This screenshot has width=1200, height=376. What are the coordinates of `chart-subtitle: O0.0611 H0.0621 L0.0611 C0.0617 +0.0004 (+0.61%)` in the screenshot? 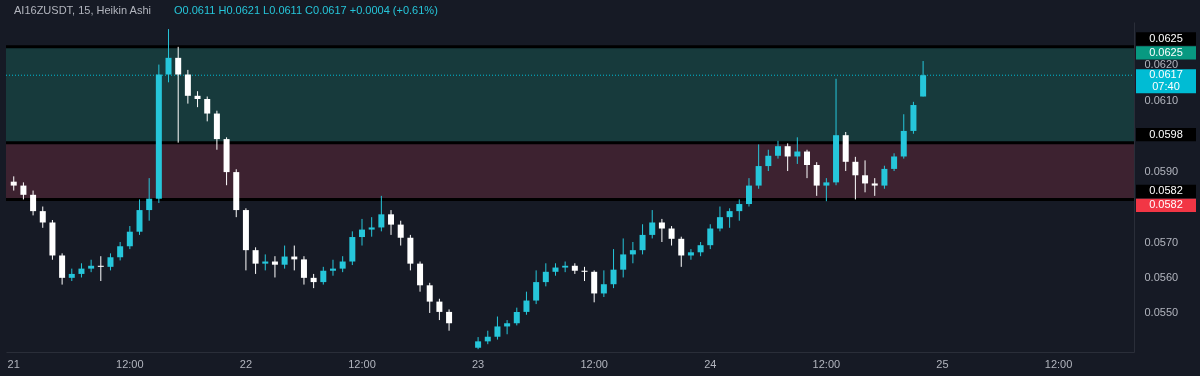 It's located at (306, 10).